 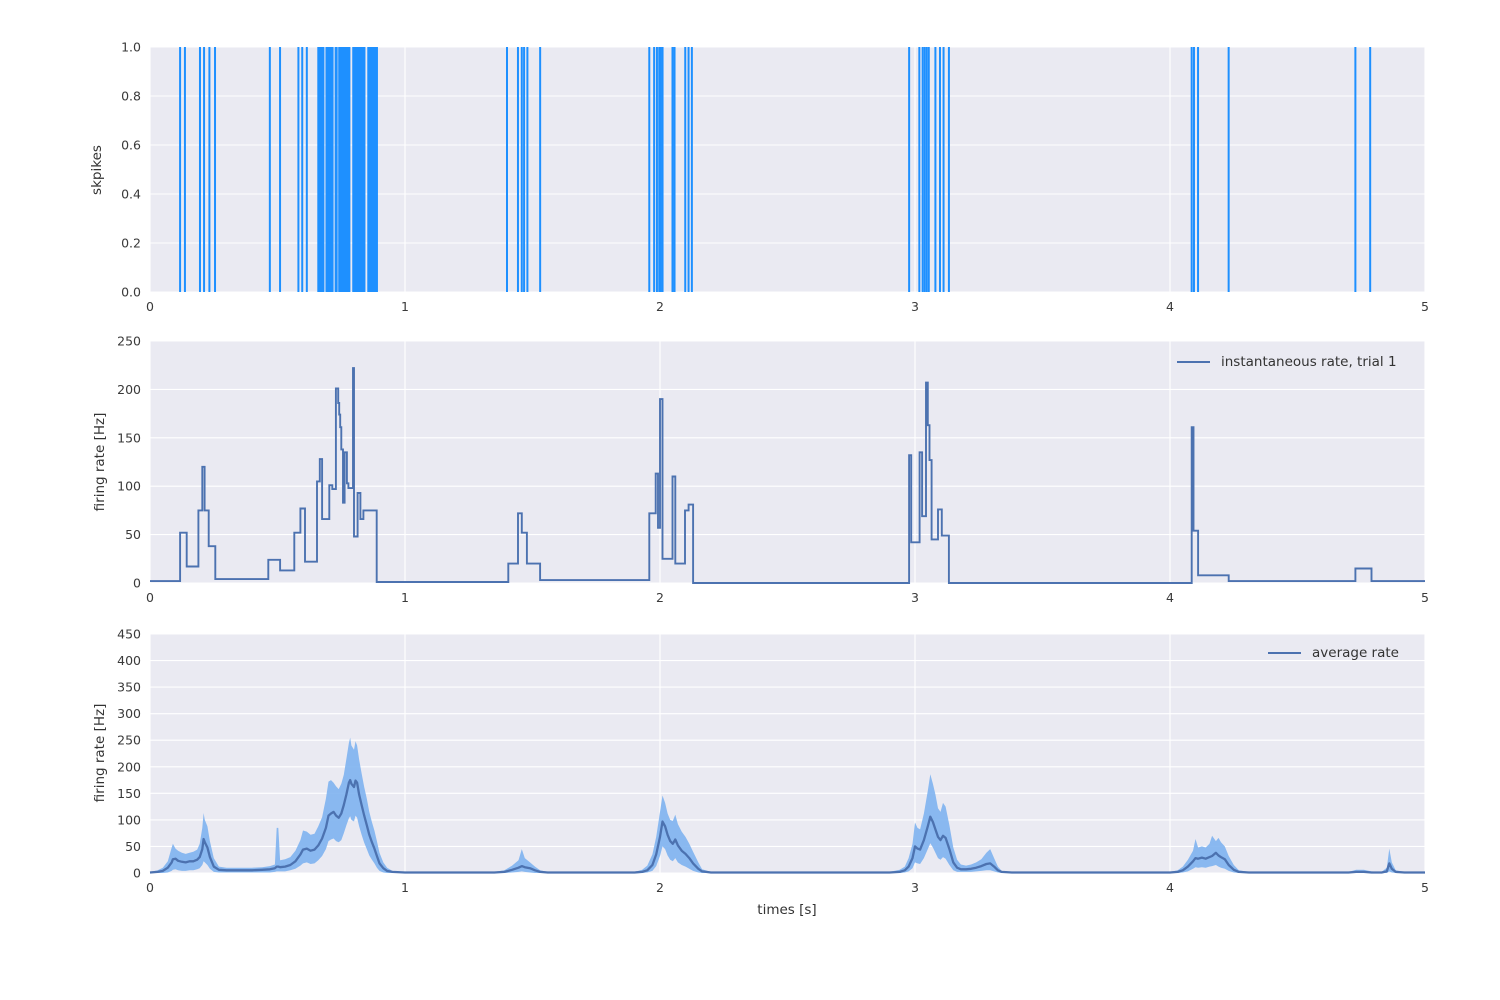 I want to click on y-tick-label: 0.8, so click(x=131, y=96).